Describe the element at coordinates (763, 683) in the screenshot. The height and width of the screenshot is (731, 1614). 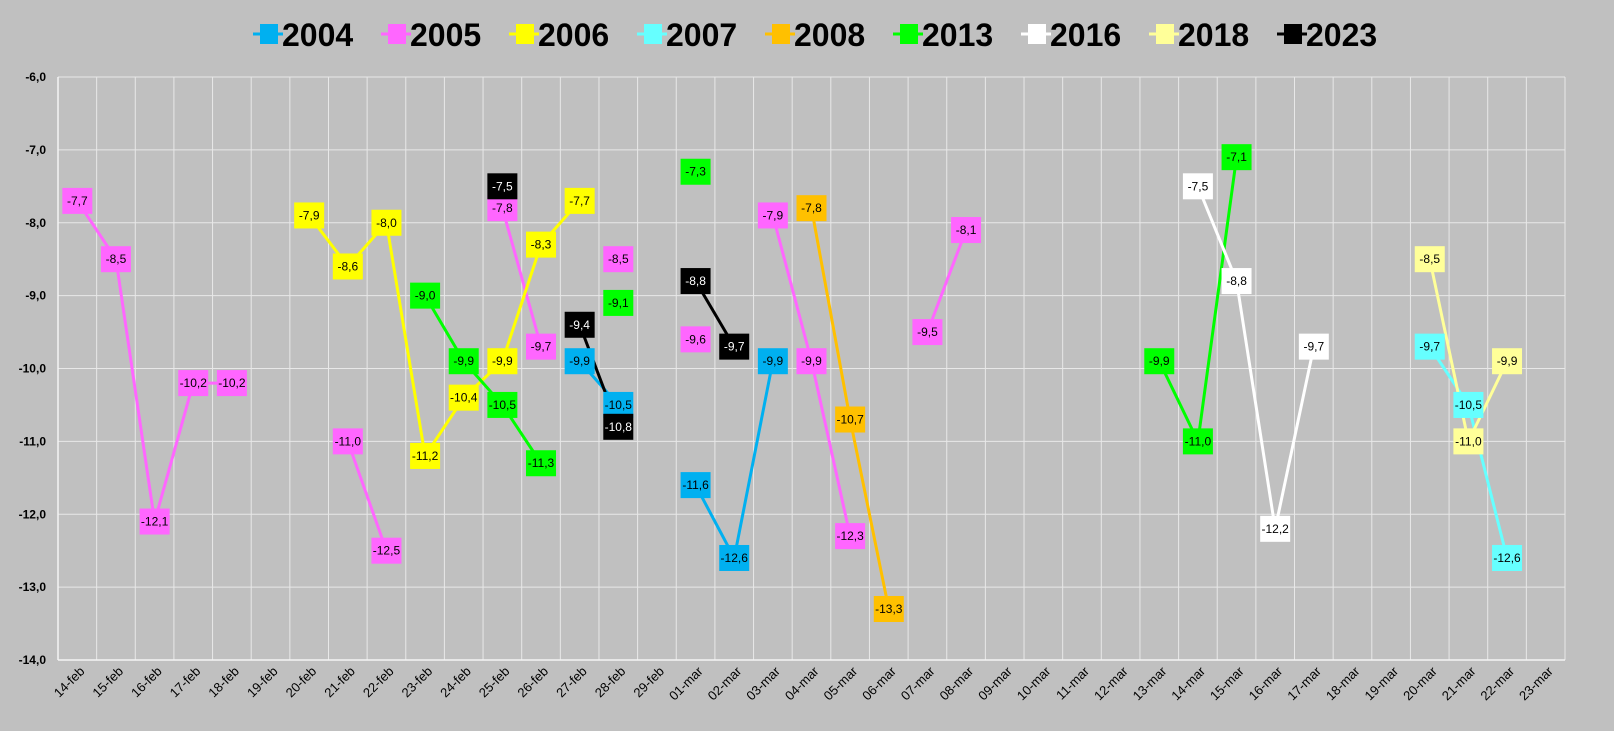
I see `x-tick-label: 03-mar` at that location.